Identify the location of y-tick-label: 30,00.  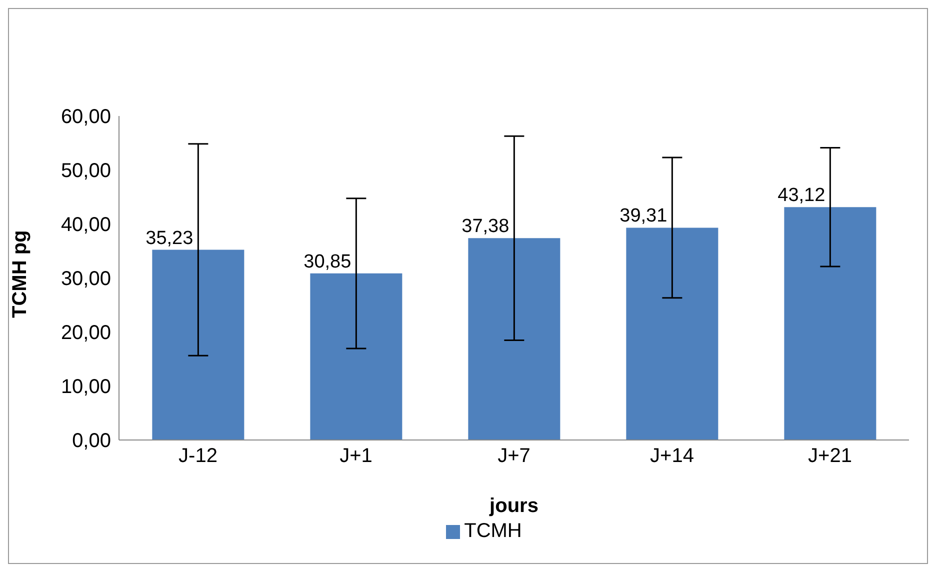
(85, 279).